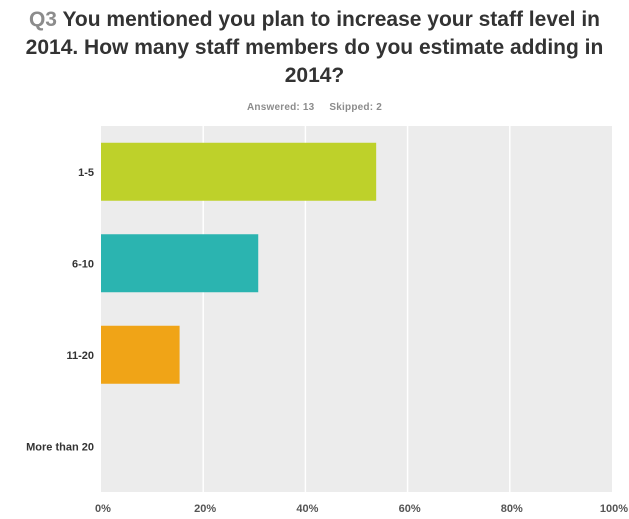  What do you see at coordinates (205, 509) in the screenshot?
I see `x-tick-label: 20%` at bounding box center [205, 509].